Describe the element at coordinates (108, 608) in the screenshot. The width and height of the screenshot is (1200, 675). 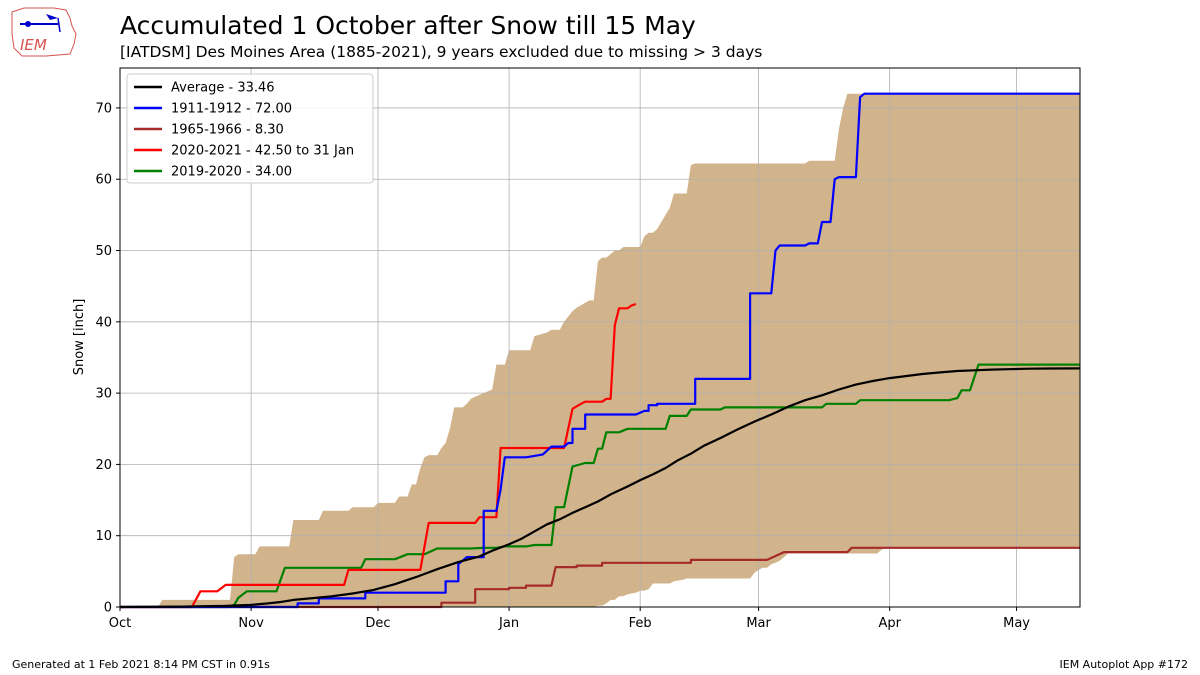
I see `y-tick-label: 0` at that location.